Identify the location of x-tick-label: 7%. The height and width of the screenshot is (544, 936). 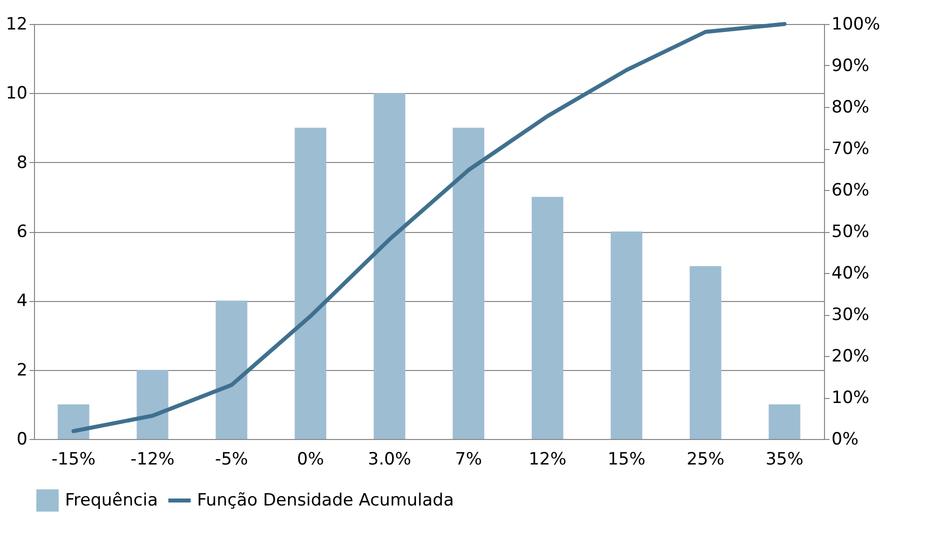
(468, 460).